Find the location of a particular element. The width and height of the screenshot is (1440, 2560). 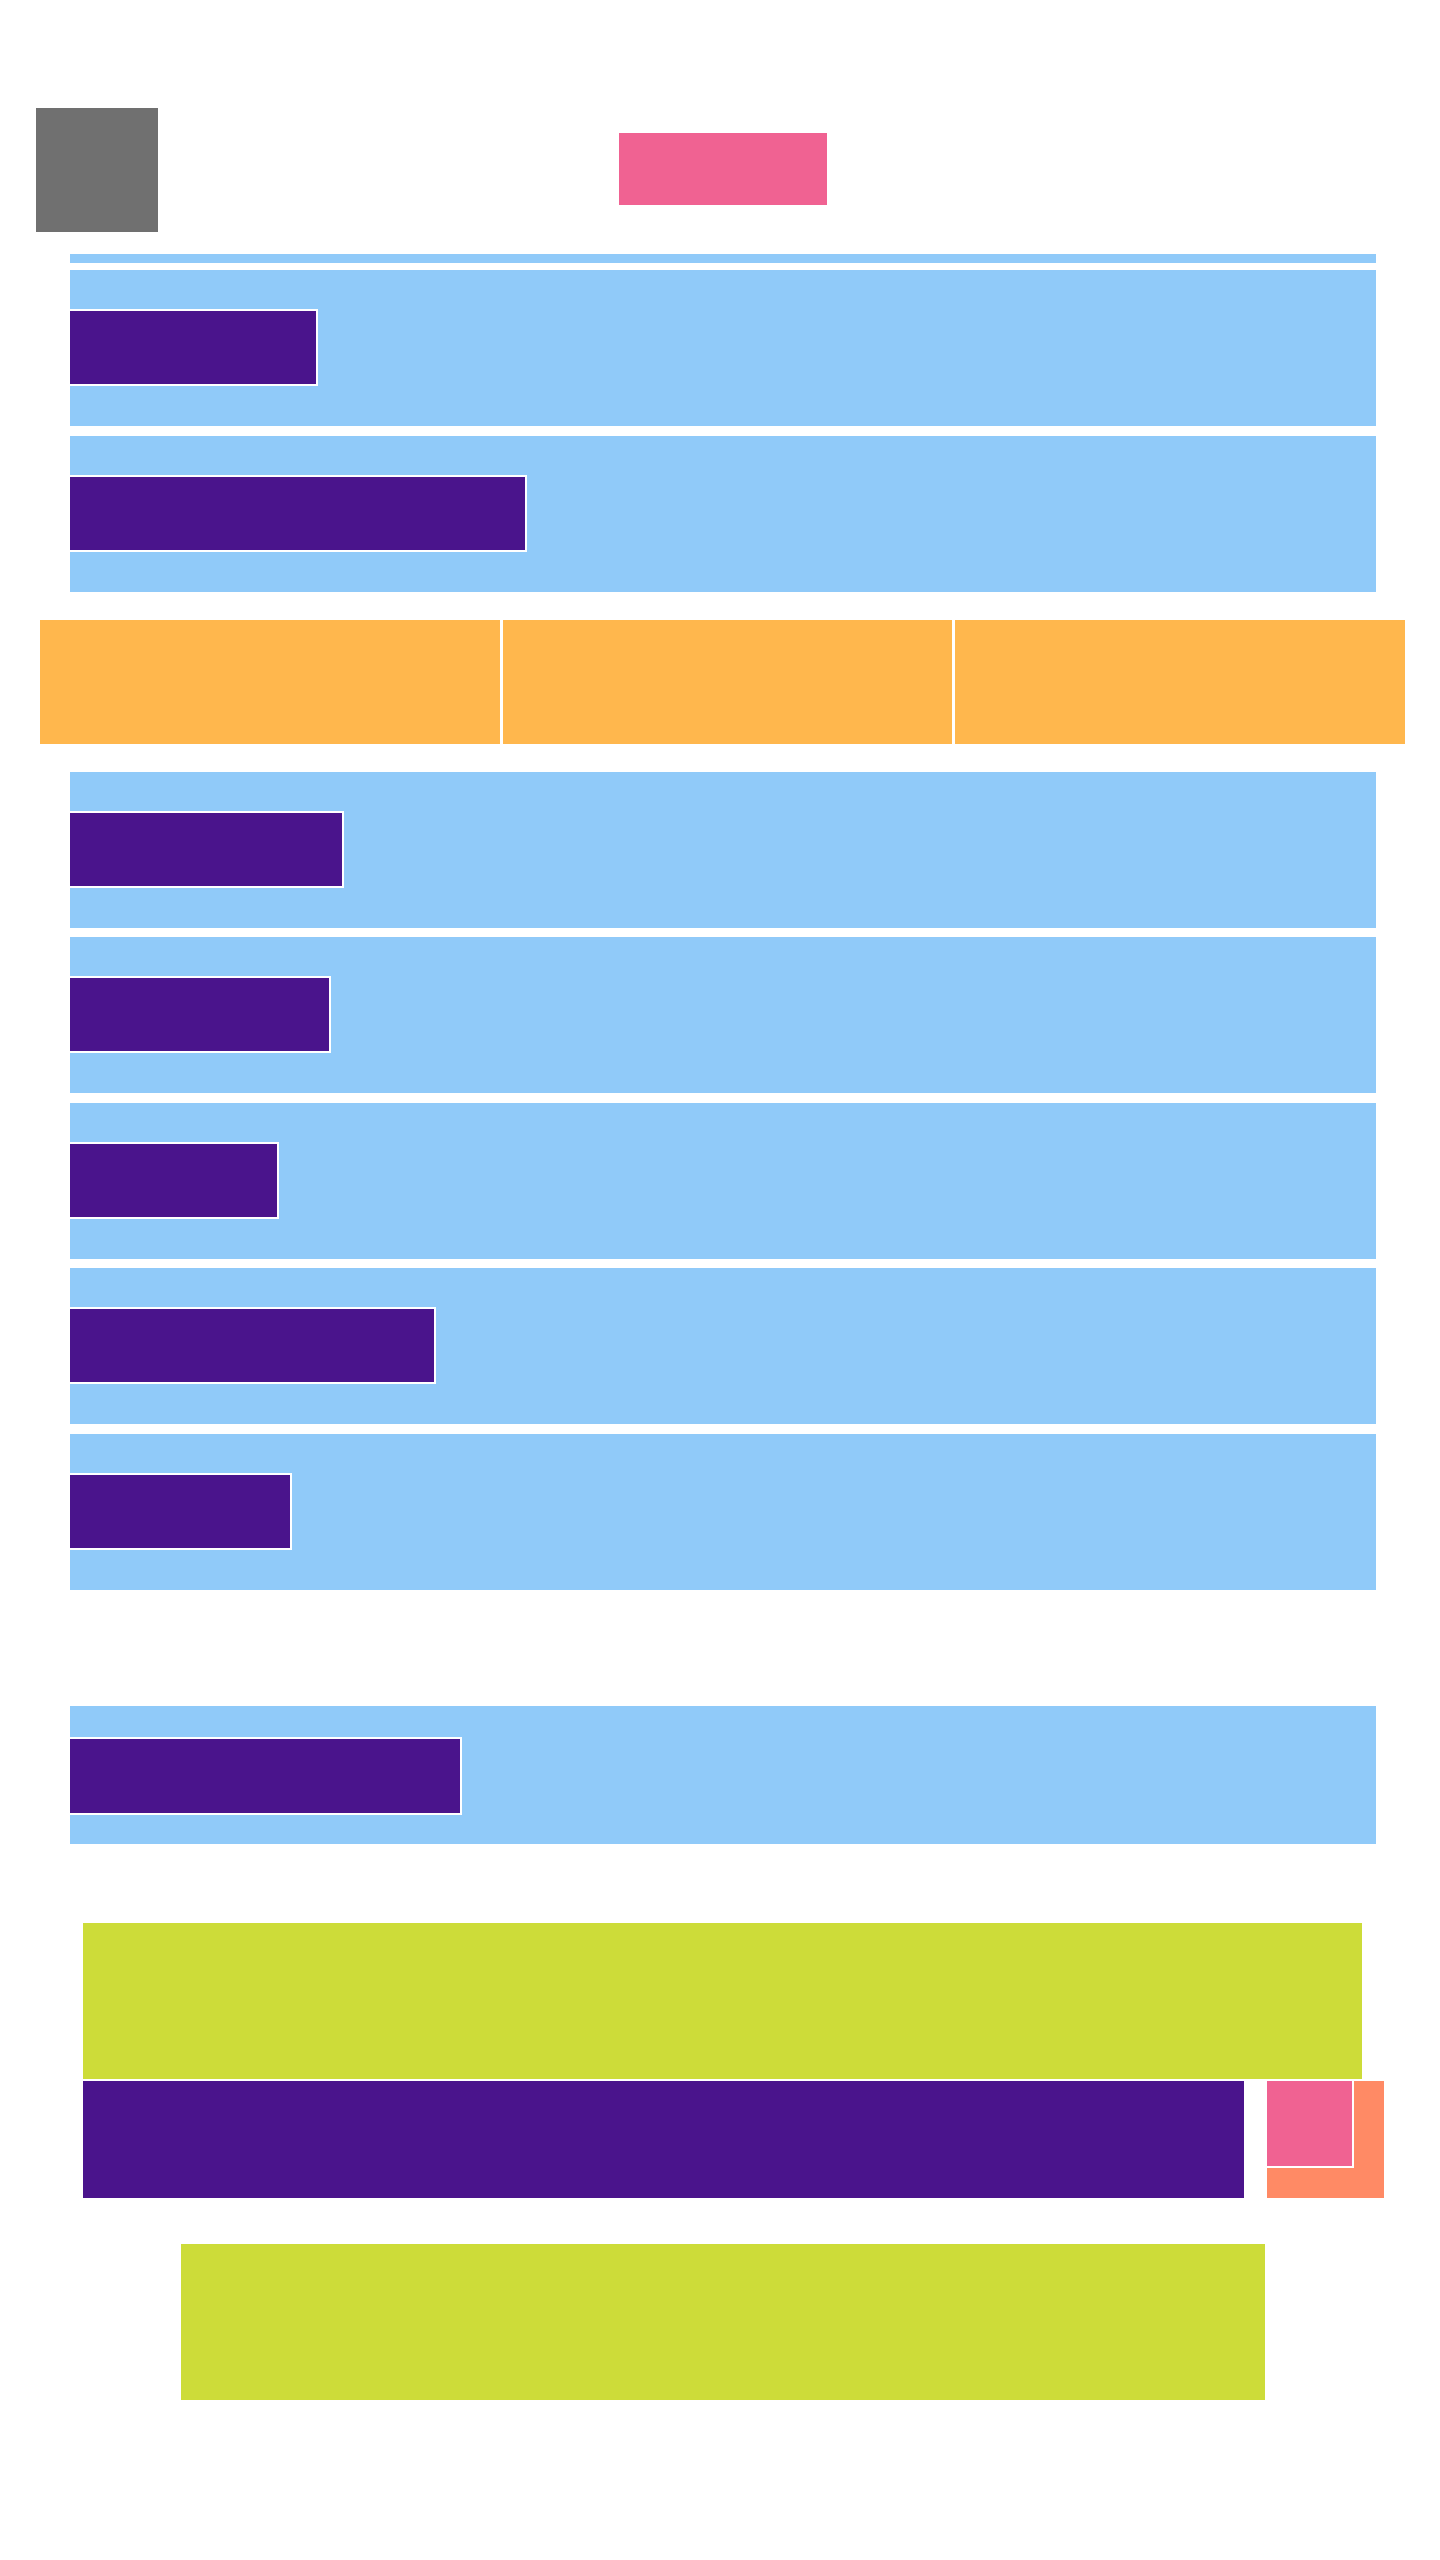

tab-bar is located at coordinates (722, 682).